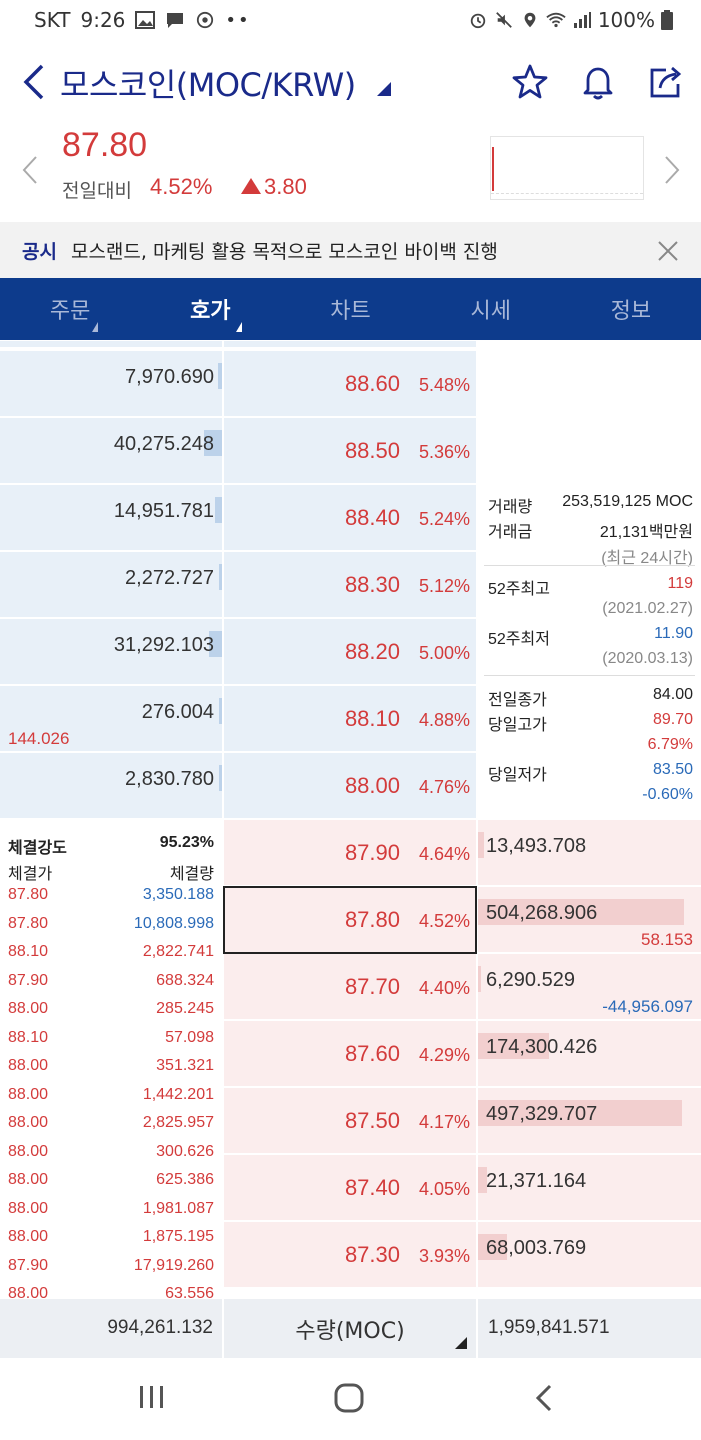 The height and width of the screenshot is (1440, 701). I want to click on tick-price: 88.10, so click(28, 1037).